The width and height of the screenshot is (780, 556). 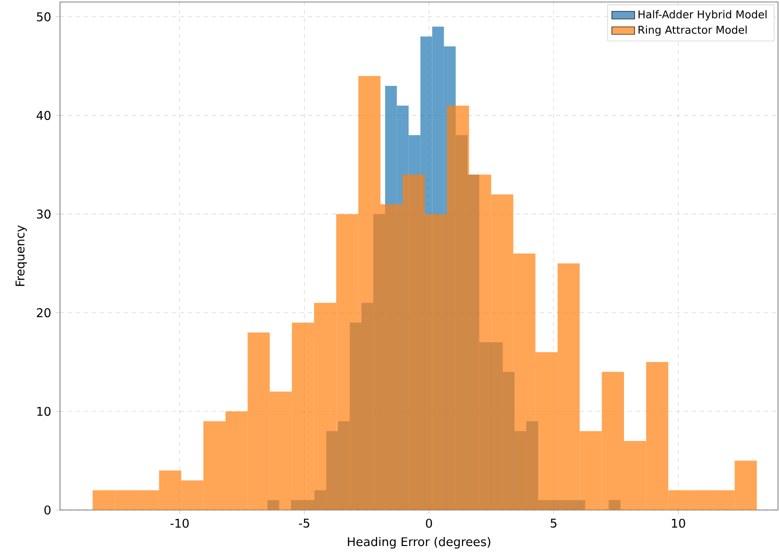 What do you see at coordinates (429, 523) in the screenshot?
I see `x-tick-label: 0` at bounding box center [429, 523].